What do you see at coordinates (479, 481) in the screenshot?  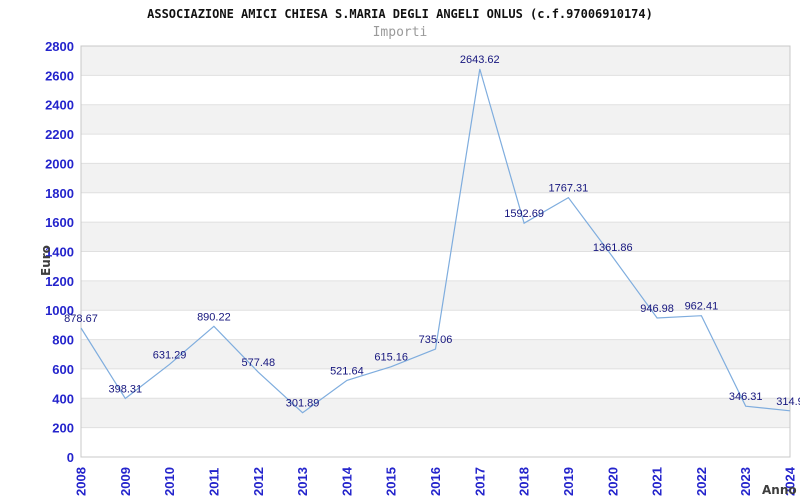 I see `x-tick-label: 2017` at bounding box center [479, 481].